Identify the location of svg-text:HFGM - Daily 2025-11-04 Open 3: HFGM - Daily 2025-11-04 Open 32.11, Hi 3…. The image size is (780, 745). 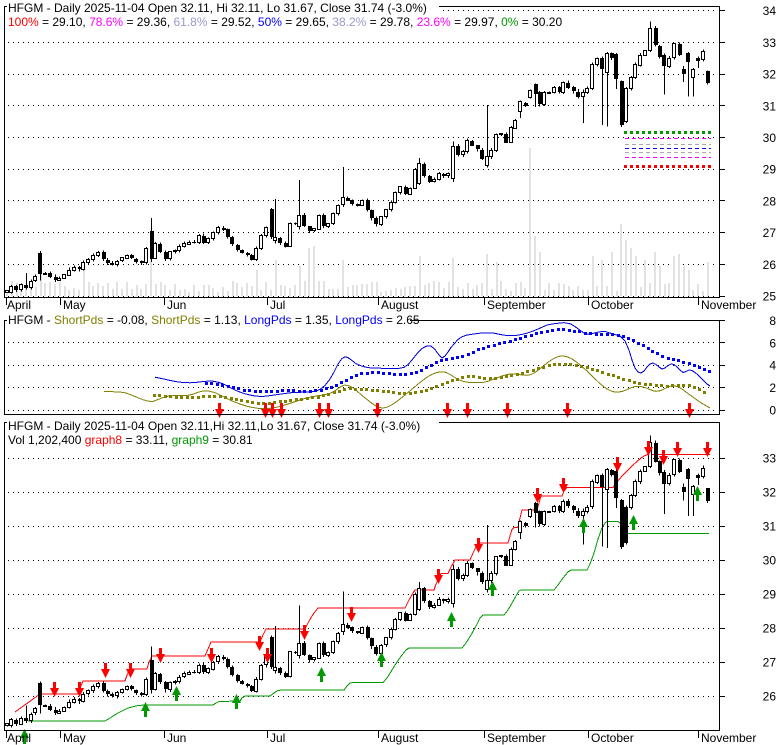
(217, 8).